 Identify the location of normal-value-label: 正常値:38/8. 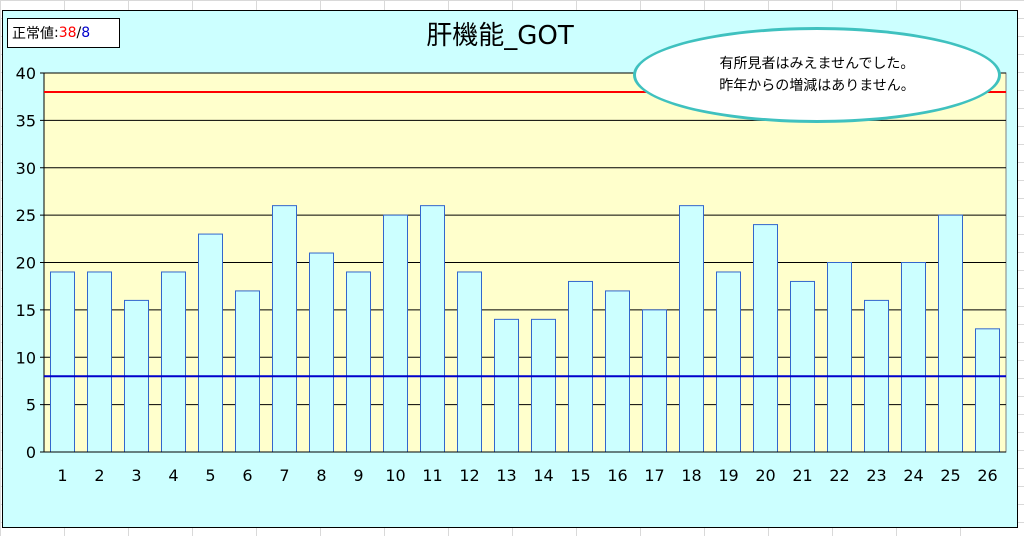
(63, 33).